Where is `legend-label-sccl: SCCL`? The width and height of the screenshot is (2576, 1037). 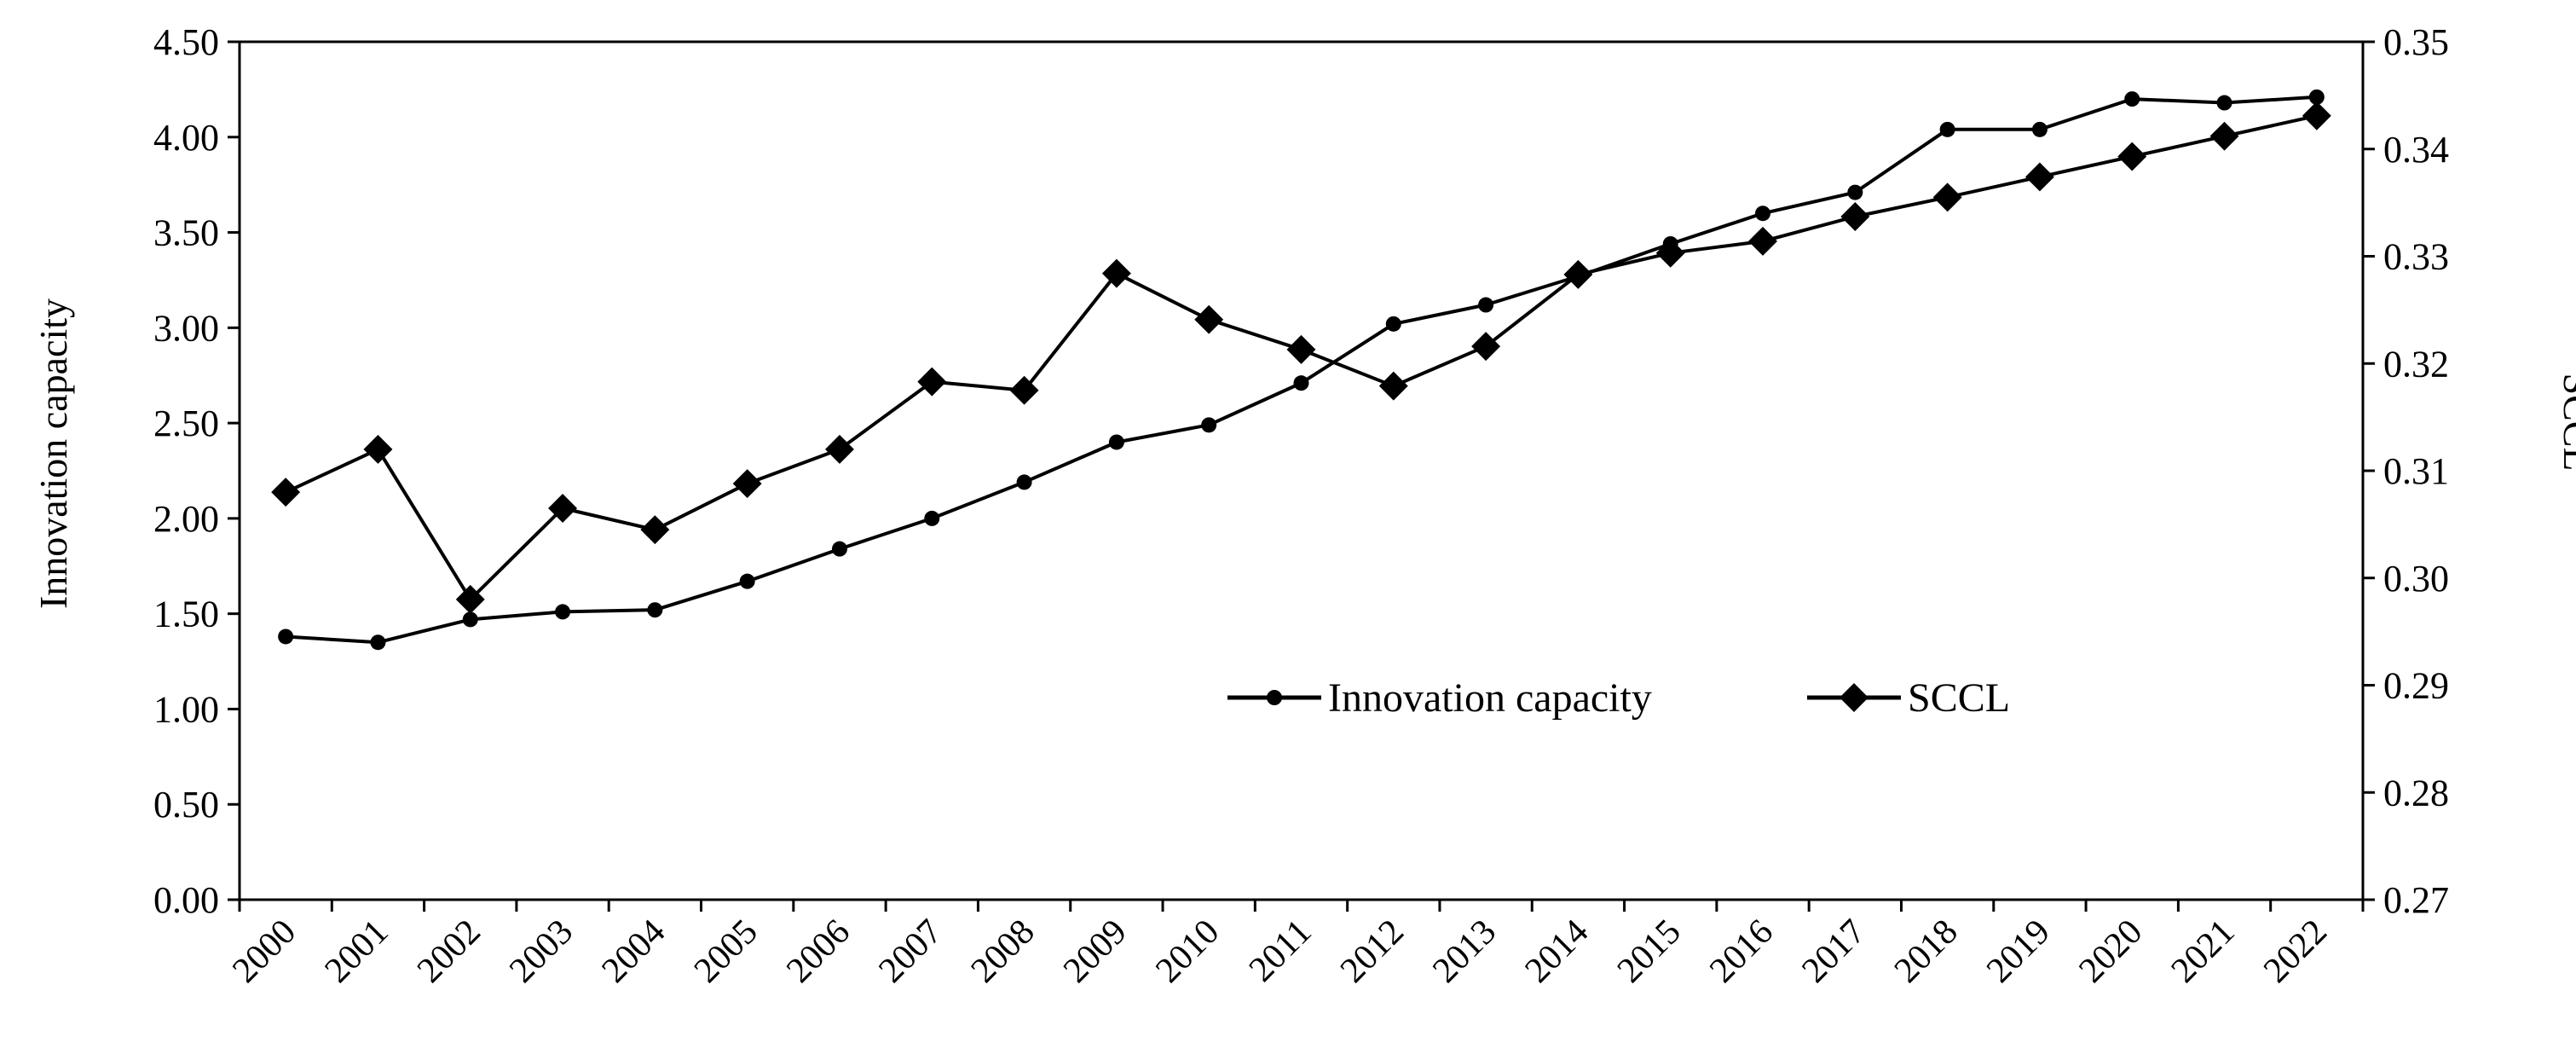 legend-label-sccl: SCCL is located at coordinates (1959, 698).